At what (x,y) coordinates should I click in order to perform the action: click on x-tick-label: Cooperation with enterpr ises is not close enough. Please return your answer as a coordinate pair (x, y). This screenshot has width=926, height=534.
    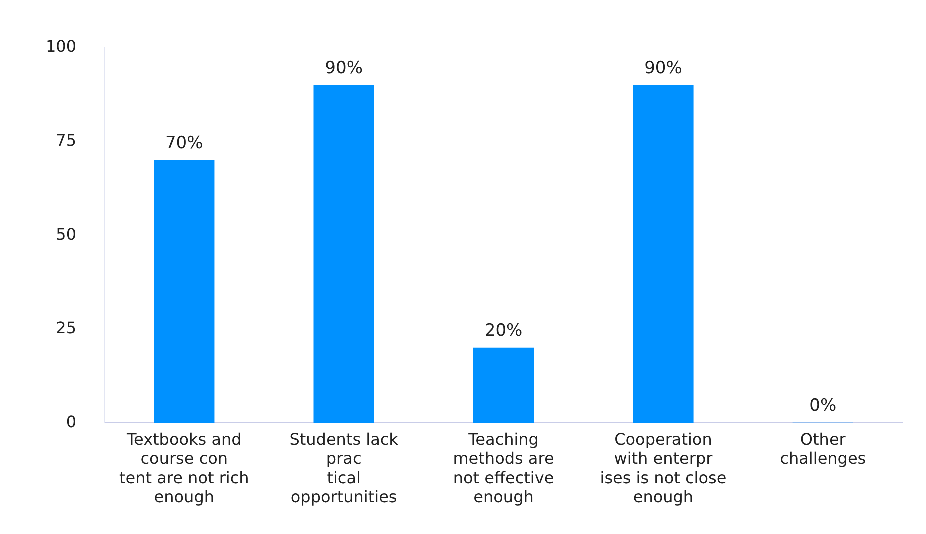
    Looking at the image, I should click on (663, 468).